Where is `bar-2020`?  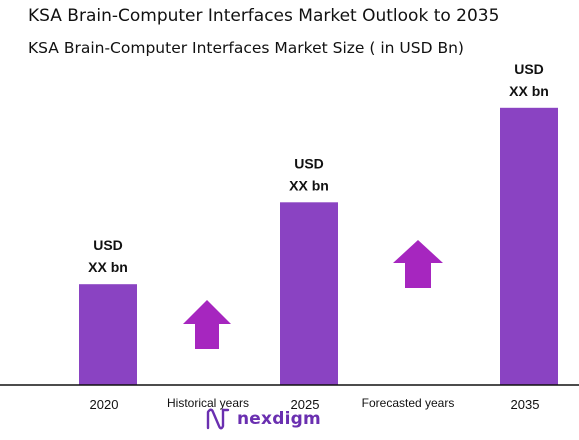 bar-2020 is located at coordinates (108, 334).